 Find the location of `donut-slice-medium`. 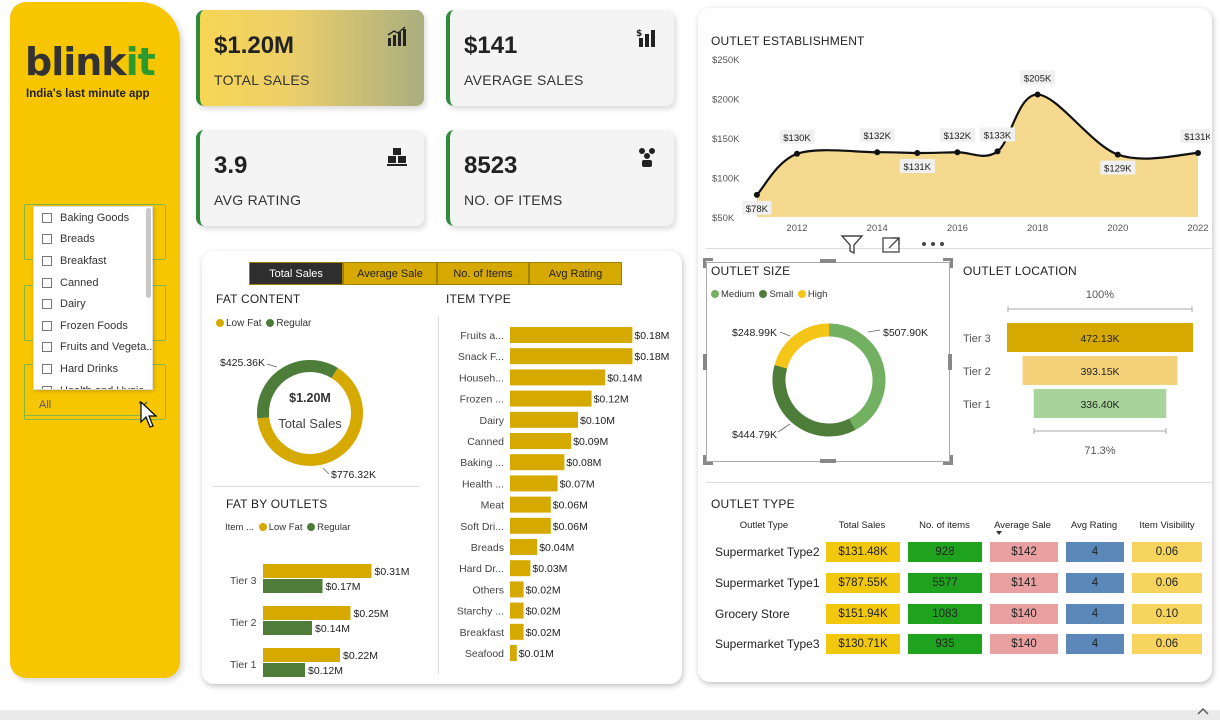

donut-slice-medium is located at coordinates (857, 376).